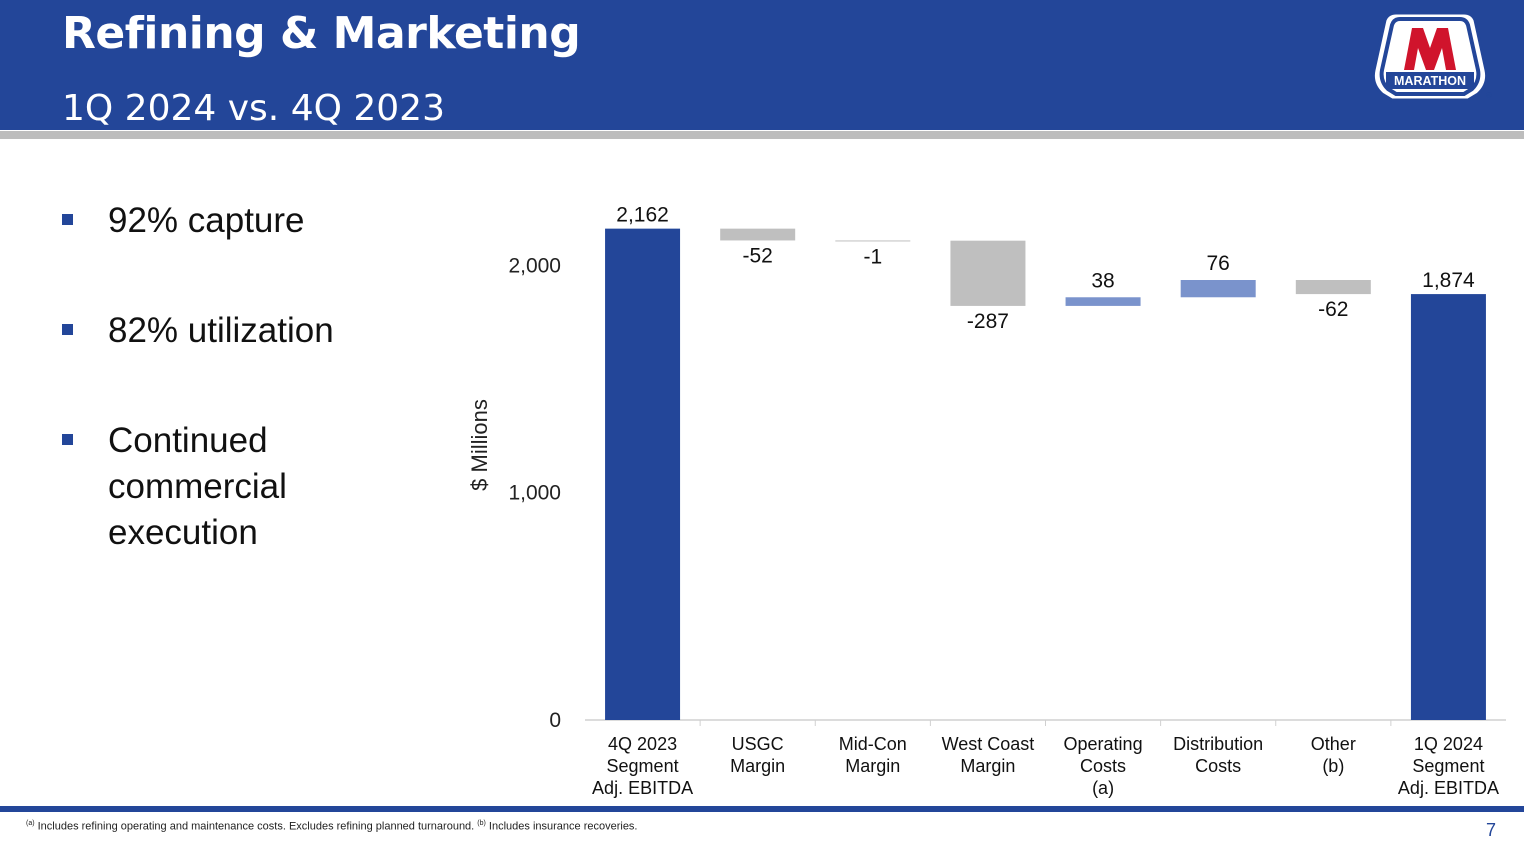 The image size is (1524, 846). I want to click on x-tick-label: USGC Margin, so click(757, 755).